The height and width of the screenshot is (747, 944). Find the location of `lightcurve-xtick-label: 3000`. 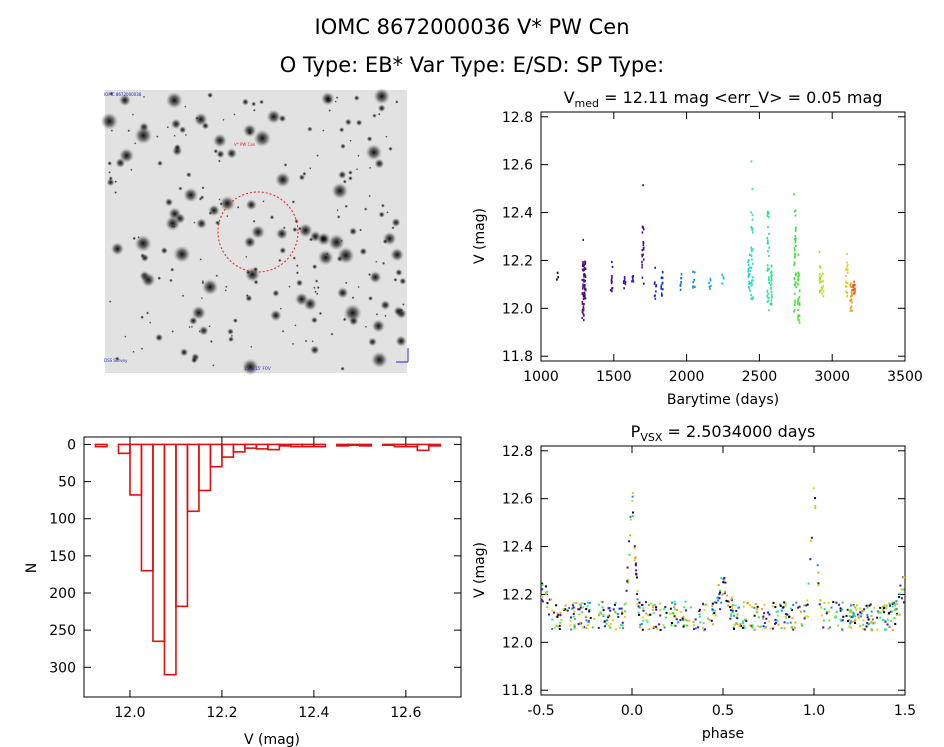

lightcurve-xtick-label: 3000 is located at coordinates (832, 377).